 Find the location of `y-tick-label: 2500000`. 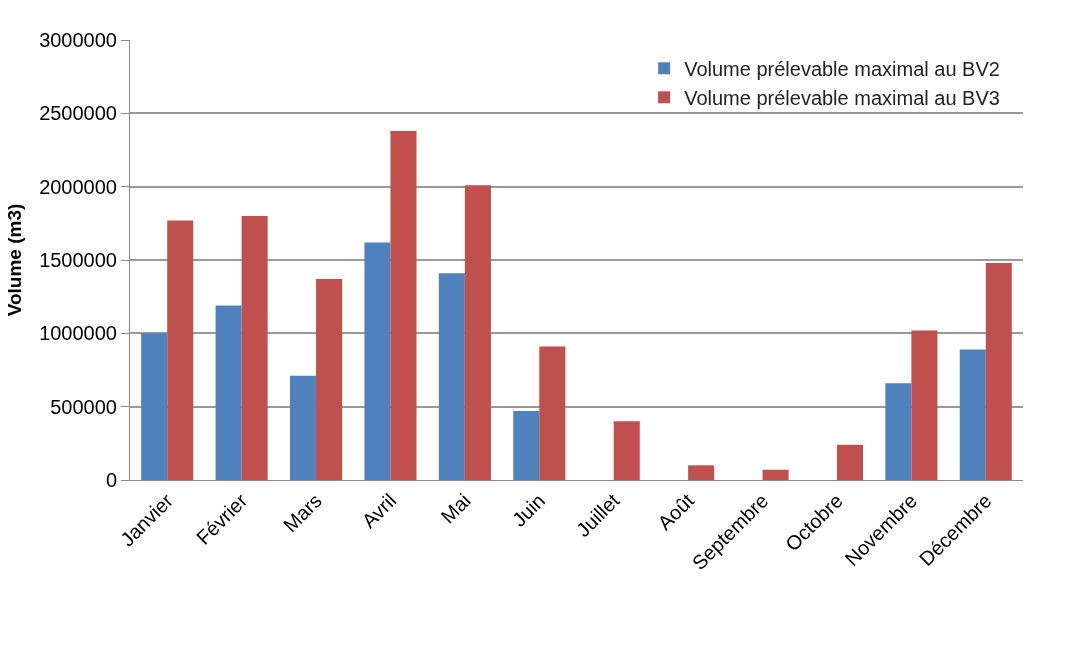

y-tick-label: 2500000 is located at coordinates (78, 113).